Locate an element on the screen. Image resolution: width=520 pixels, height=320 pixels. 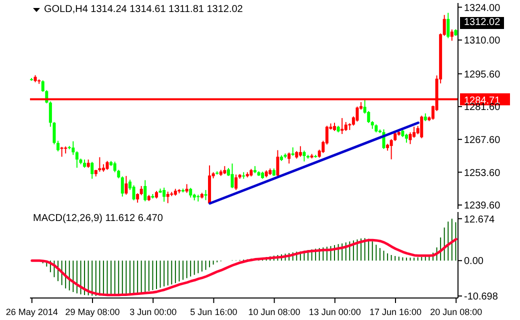
x-tick-label: 3 Jun 00:00 is located at coordinates (153, 312).